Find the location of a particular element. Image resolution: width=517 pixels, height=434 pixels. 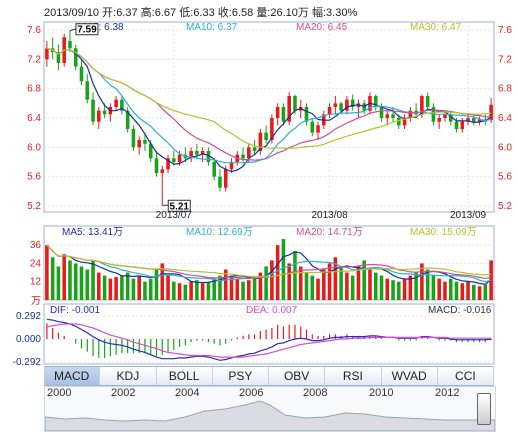

tab-psy: PSY is located at coordinates (241, 376).